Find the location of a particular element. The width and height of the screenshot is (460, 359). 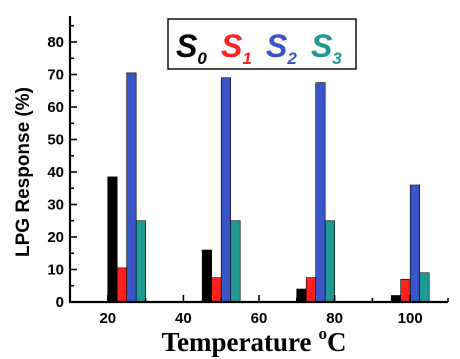

y-tick-label-0: 0 is located at coordinates (60, 302).